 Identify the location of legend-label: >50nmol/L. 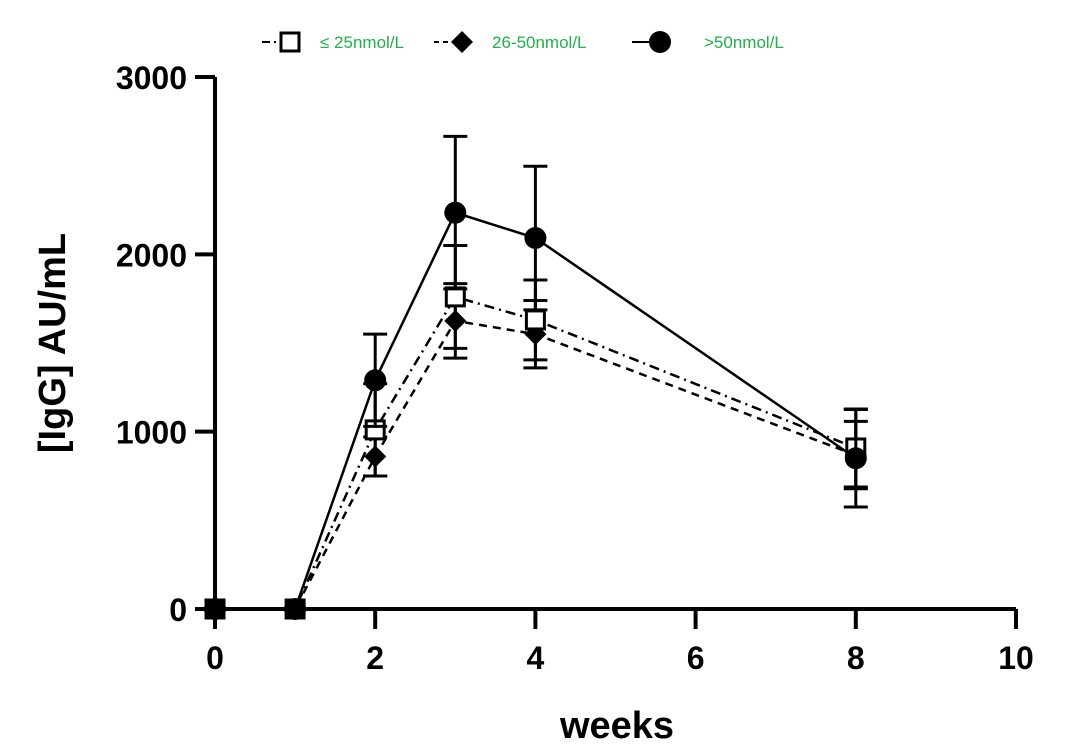
(744, 42).